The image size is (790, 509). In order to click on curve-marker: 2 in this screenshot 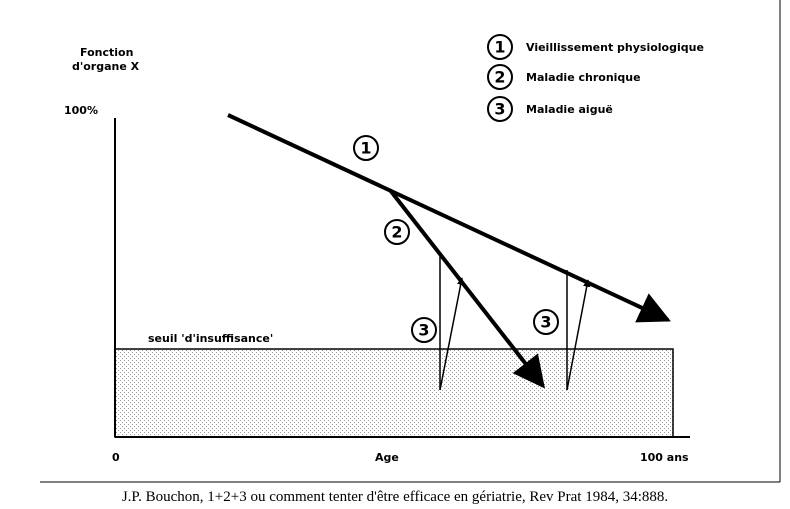, I will do `click(396, 232)`.